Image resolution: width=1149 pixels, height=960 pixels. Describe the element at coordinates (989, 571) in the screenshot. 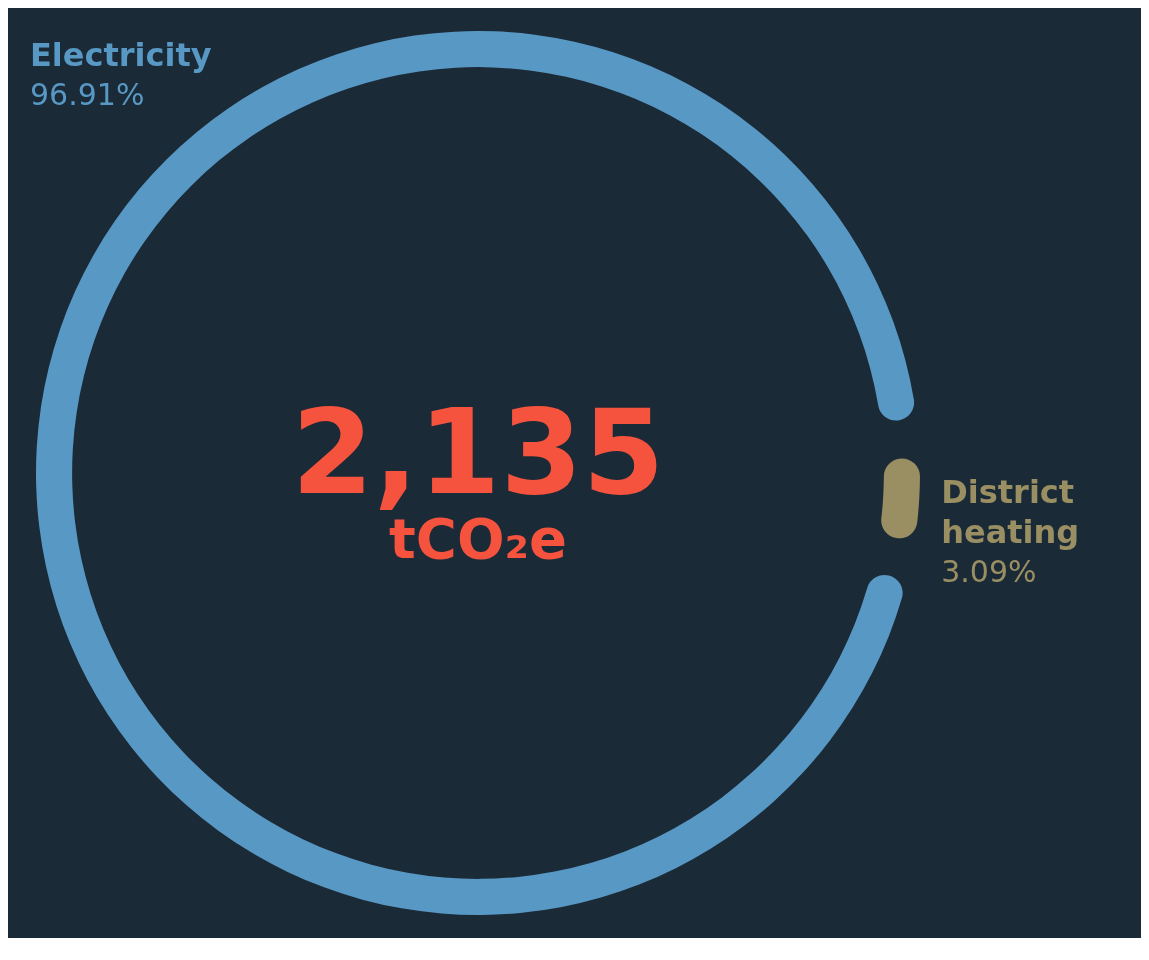

I see `data-label: 3.09%` at that location.